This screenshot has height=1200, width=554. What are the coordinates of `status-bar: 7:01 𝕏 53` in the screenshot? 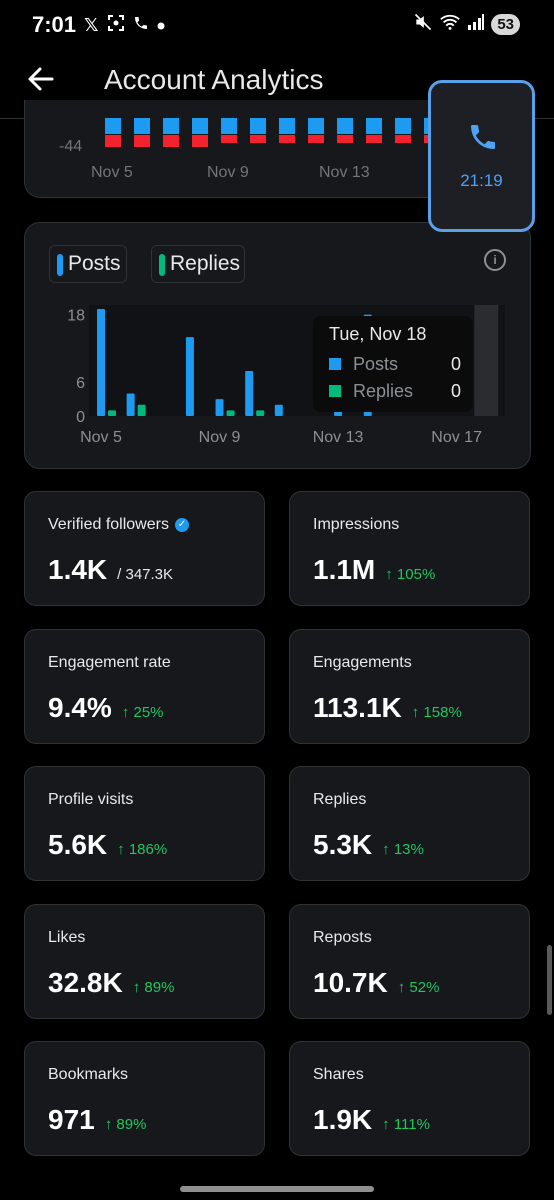 It's located at (277, 26).